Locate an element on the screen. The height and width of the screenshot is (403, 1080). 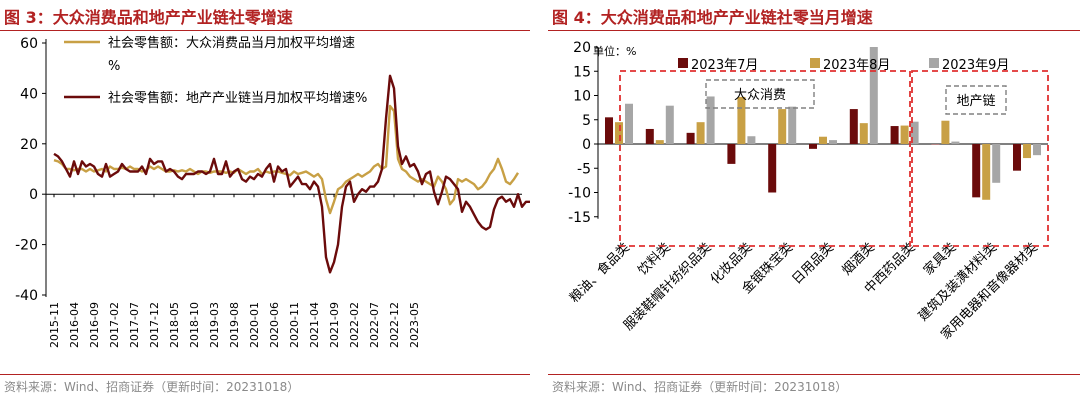
left-x-tick-label: 2017-02 is located at coordinates (114, 325).